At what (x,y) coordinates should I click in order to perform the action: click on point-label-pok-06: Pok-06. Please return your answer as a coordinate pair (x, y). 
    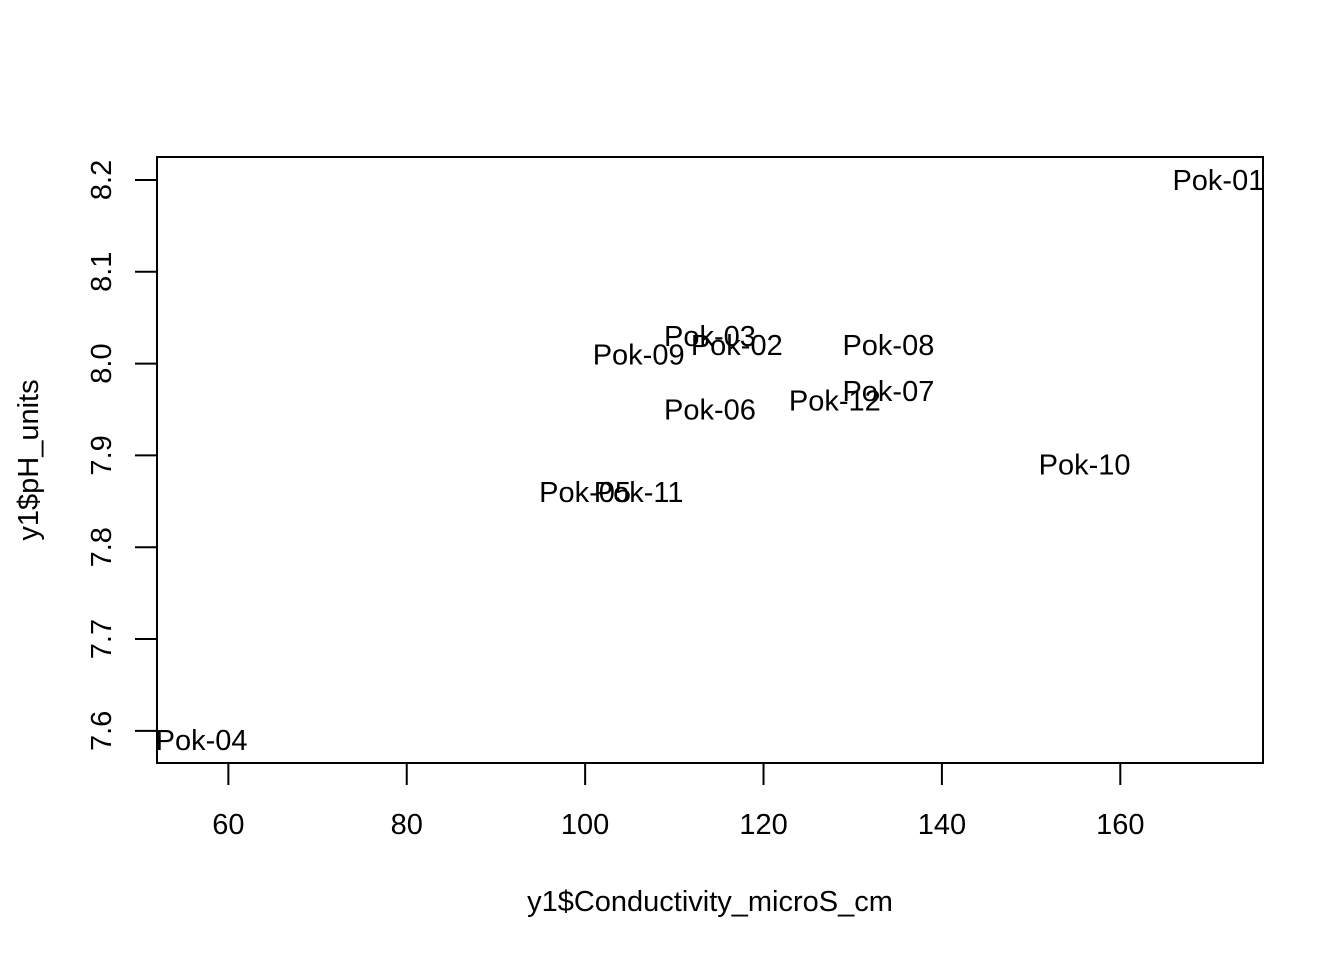
    Looking at the image, I should click on (710, 411).